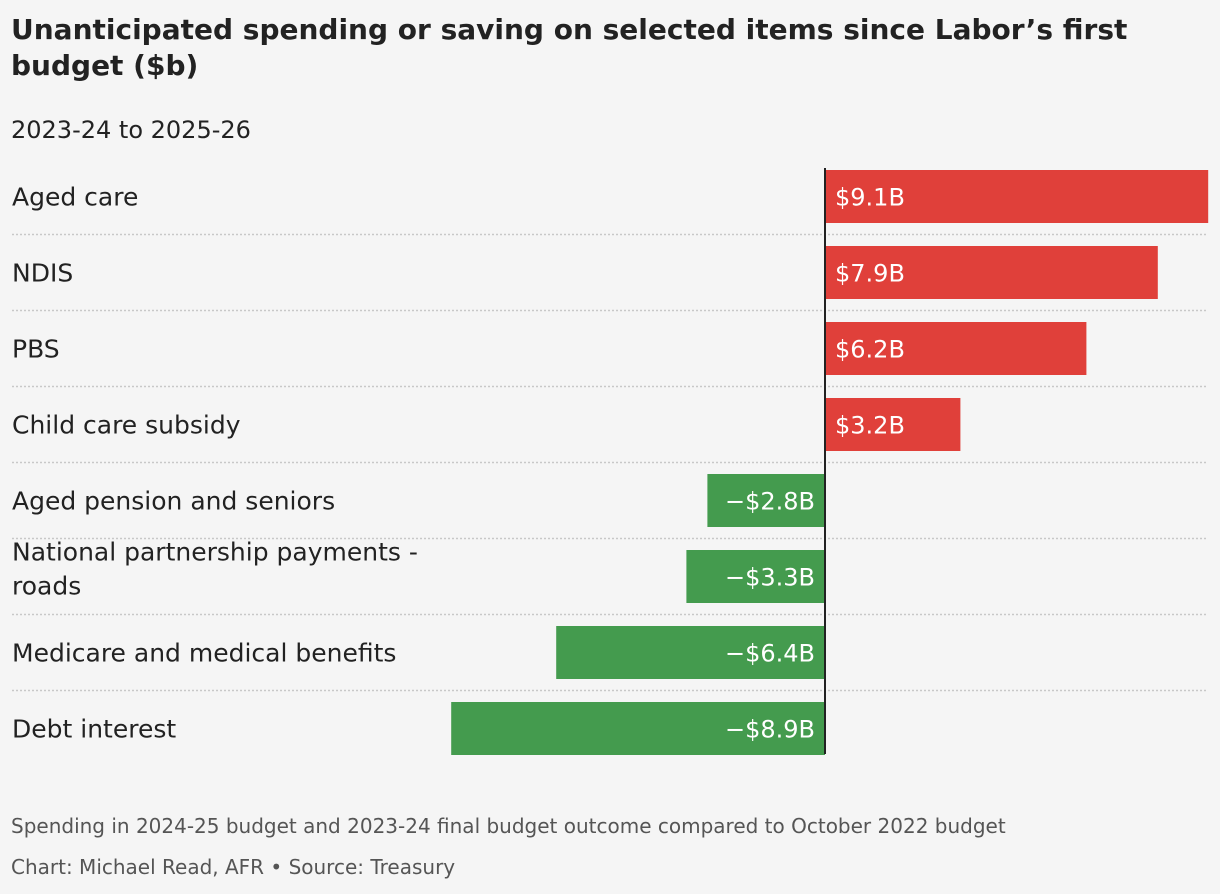 The height and width of the screenshot is (894, 1220). I want to click on bar-value-label: −$6.4B, so click(770, 654).